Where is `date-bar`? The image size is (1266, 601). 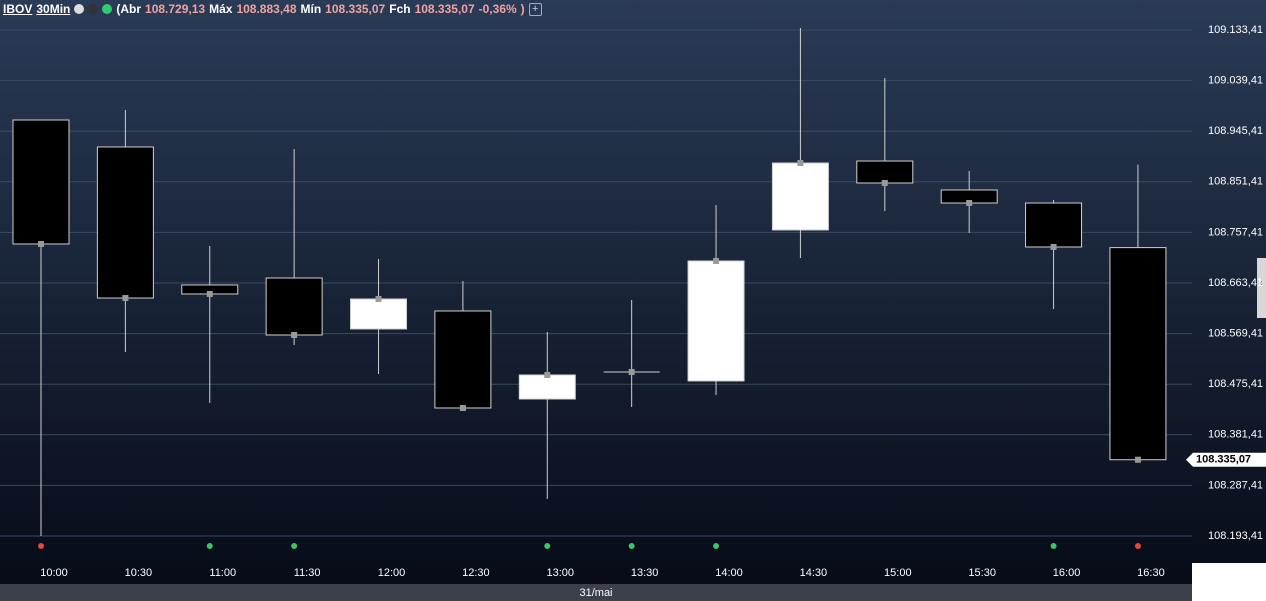 date-bar is located at coordinates (596, 592).